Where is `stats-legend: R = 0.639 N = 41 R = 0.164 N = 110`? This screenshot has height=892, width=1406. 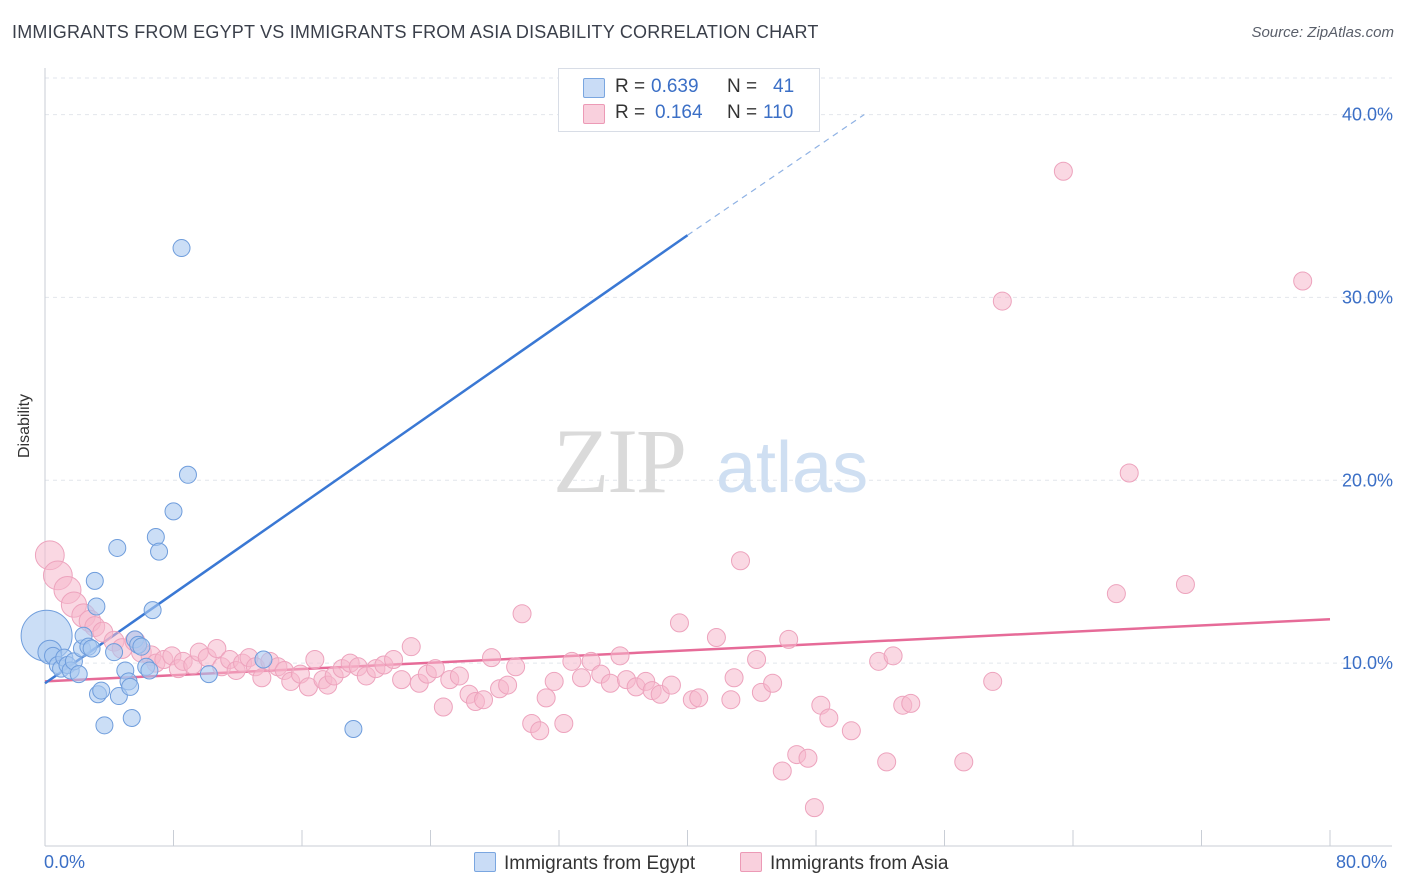 stats-legend: R = 0.639 N = 41 R = 0.164 N = 110 is located at coordinates (689, 100).